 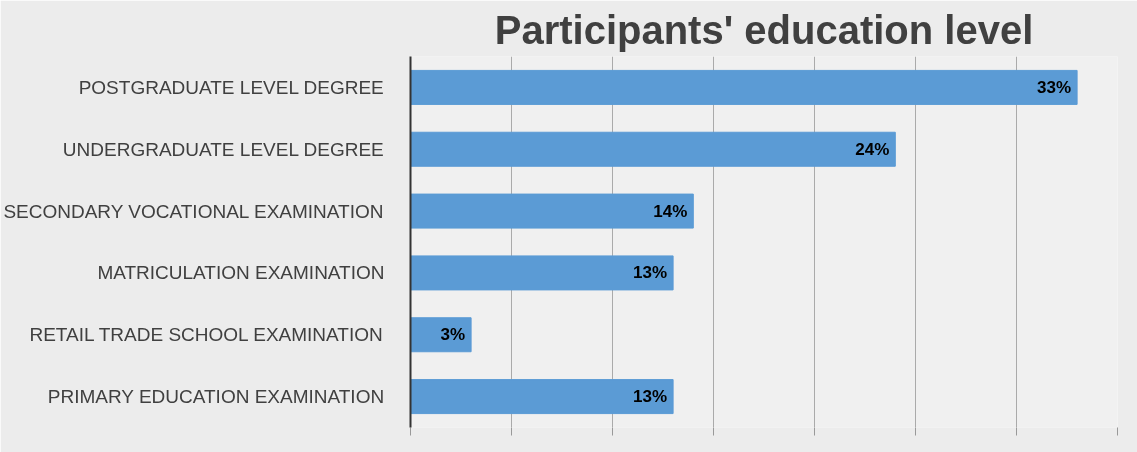 I want to click on y-tick-label: MATRICULATION EXAMINATION, so click(x=241, y=273).